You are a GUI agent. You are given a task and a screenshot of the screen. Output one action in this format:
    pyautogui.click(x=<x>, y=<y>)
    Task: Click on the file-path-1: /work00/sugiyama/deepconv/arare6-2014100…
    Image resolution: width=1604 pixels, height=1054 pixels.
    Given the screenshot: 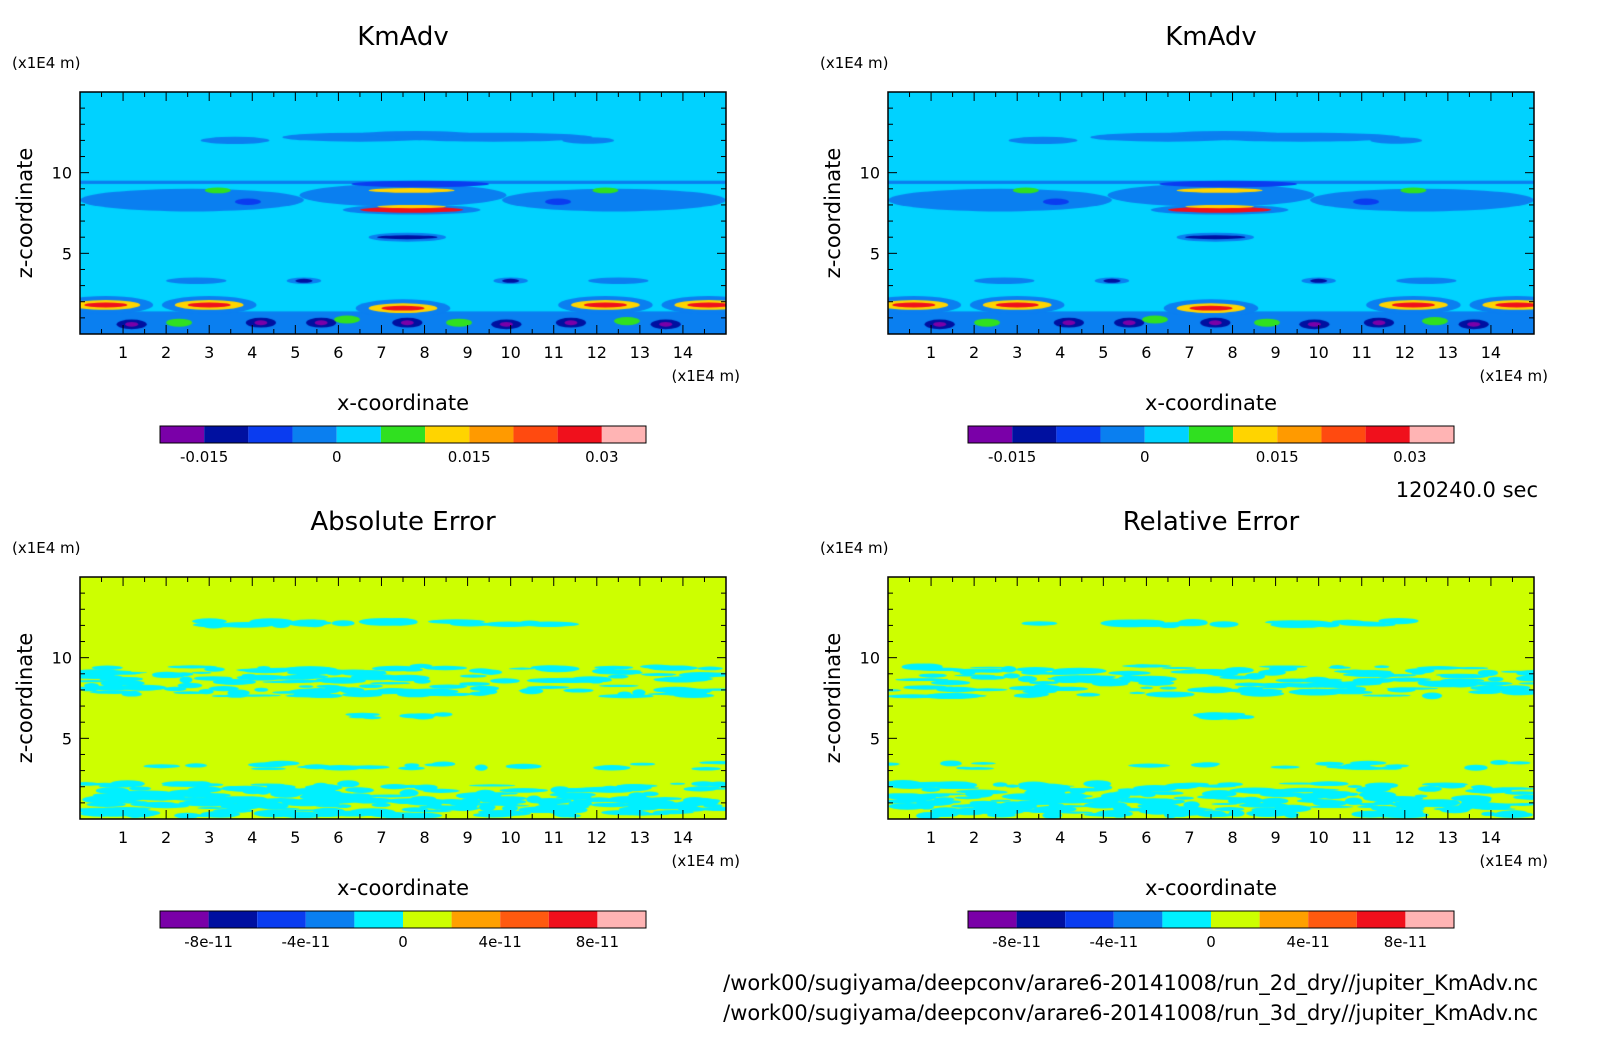 What is the action you would take?
    pyautogui.click(x=1130, y=983)
    